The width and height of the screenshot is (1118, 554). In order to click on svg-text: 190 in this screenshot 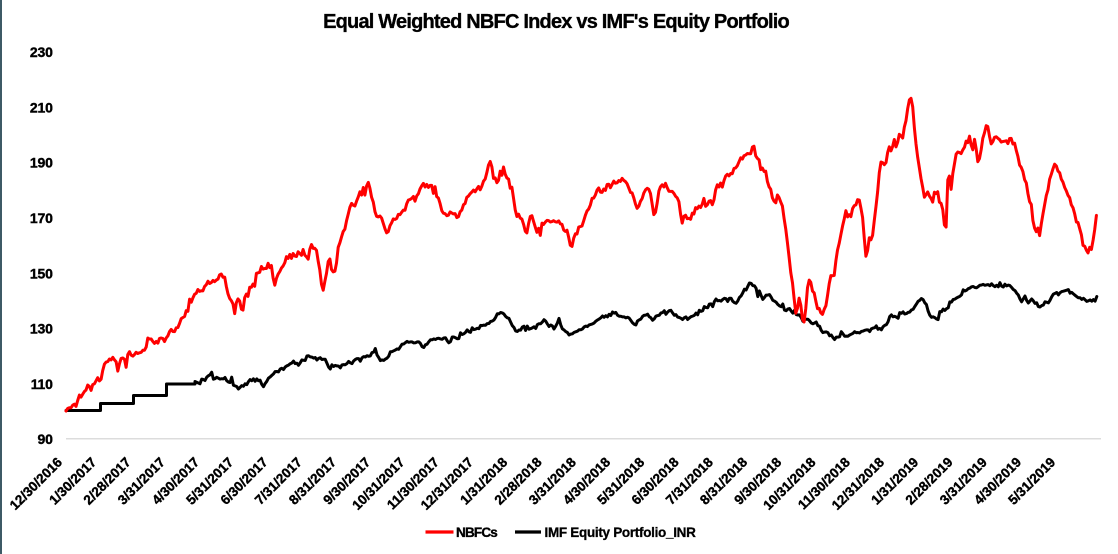, I will do `click(41, 163)`.